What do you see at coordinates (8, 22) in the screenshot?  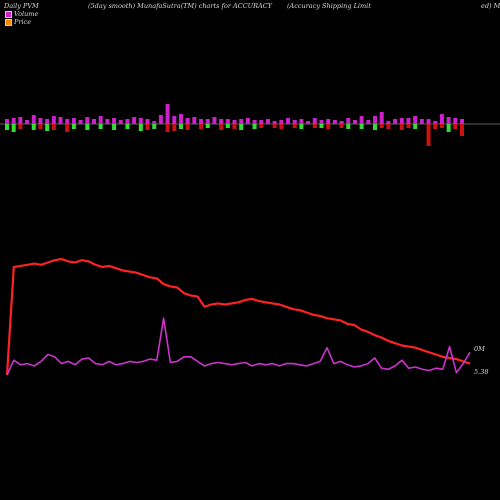 I see `price-swatch-icon` at bounding box center [8, 22].